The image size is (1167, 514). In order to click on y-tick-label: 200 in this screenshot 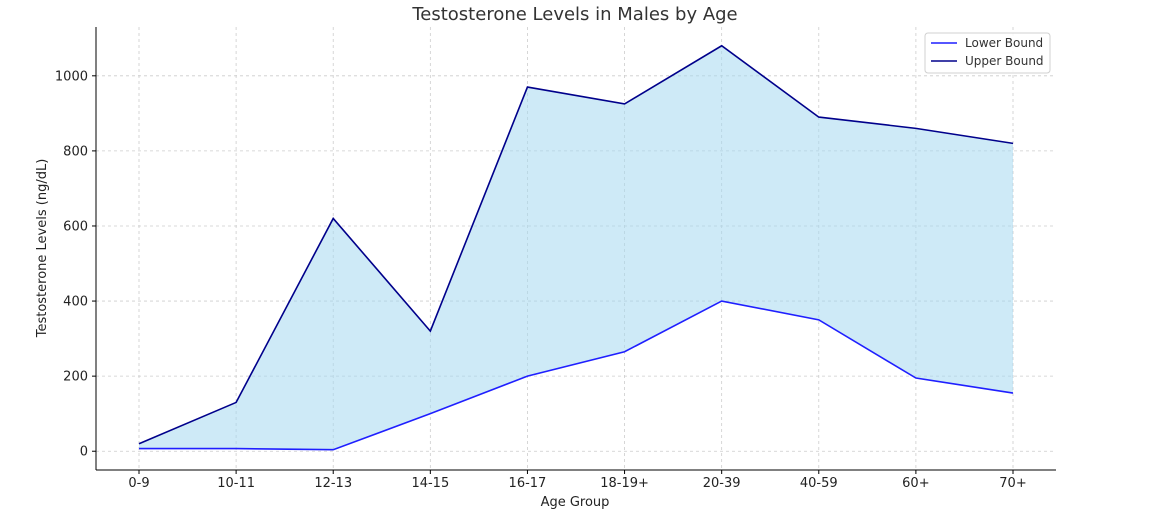, I will do `click(75, 377)`.